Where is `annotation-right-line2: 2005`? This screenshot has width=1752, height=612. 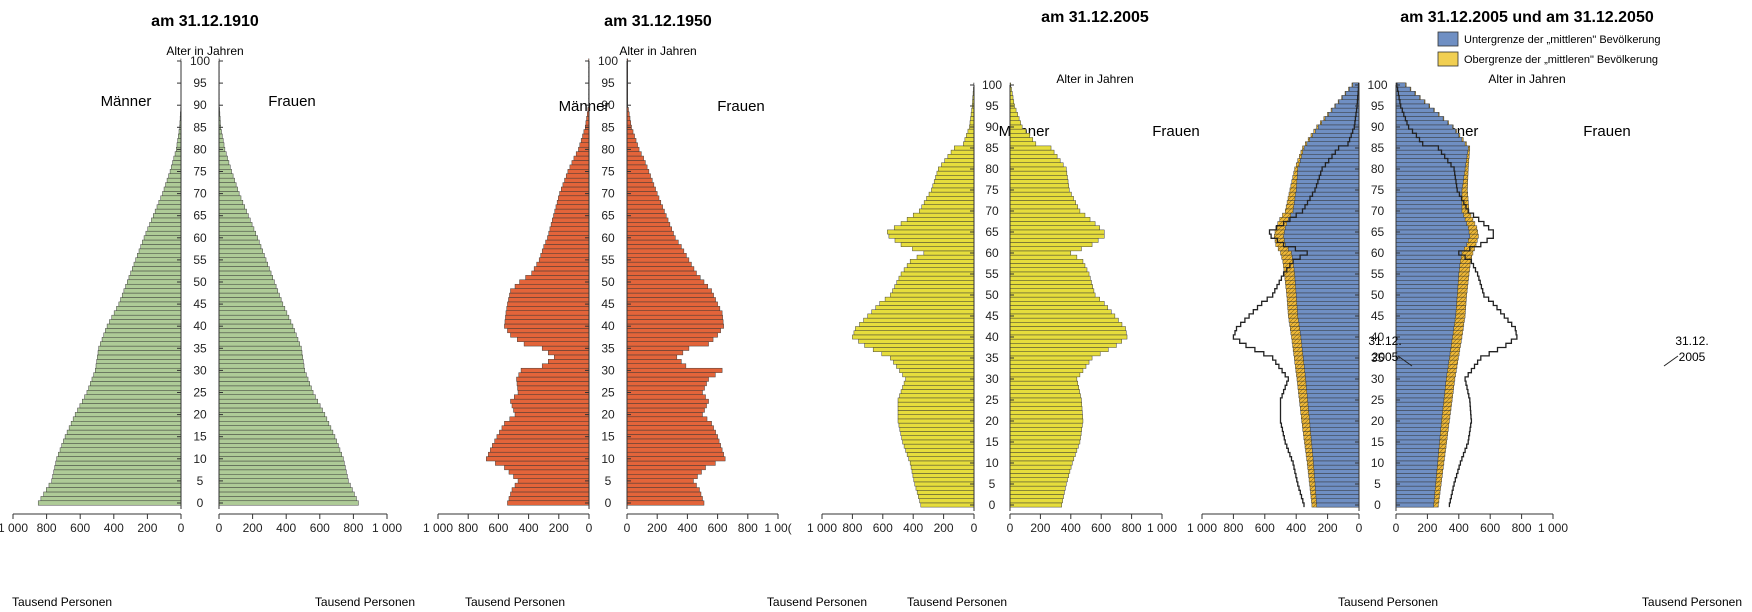
annotation-right-line2: 2005 is located at coordinates (1692, 357).